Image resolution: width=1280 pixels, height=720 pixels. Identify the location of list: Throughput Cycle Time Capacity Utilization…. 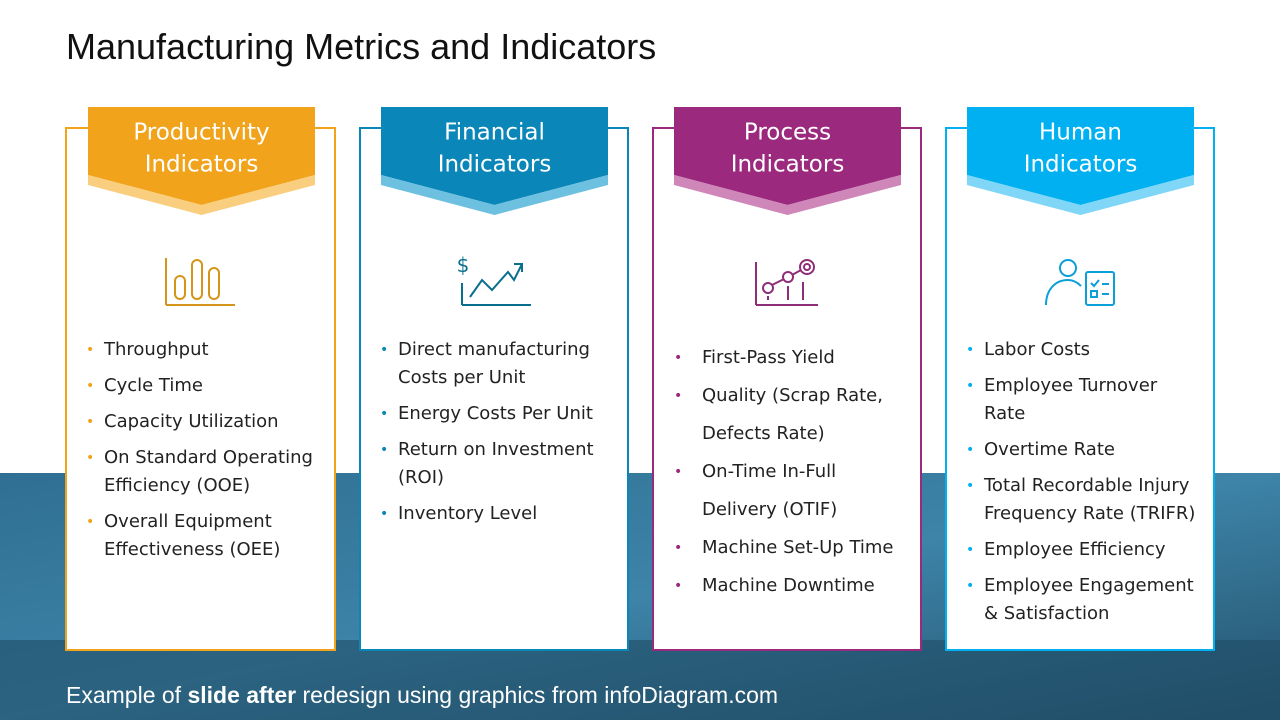
(204, 454).